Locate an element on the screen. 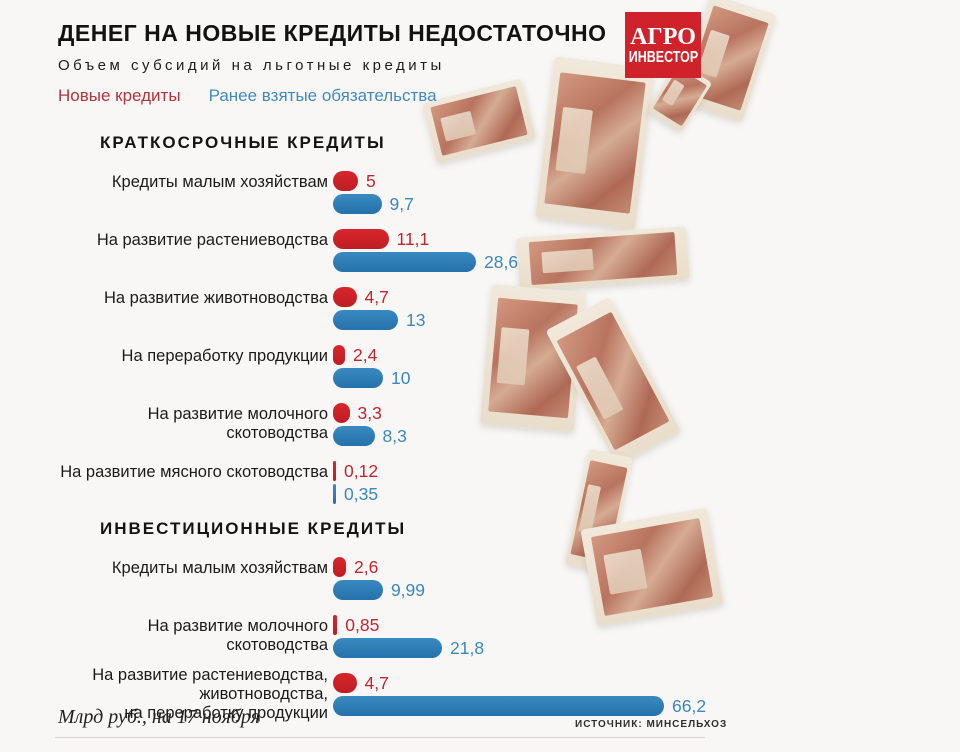 Image resolution: width=960 pixels, height=752 pixels. row-label-line: На переработку продукции is located at coordinates (224, 356).